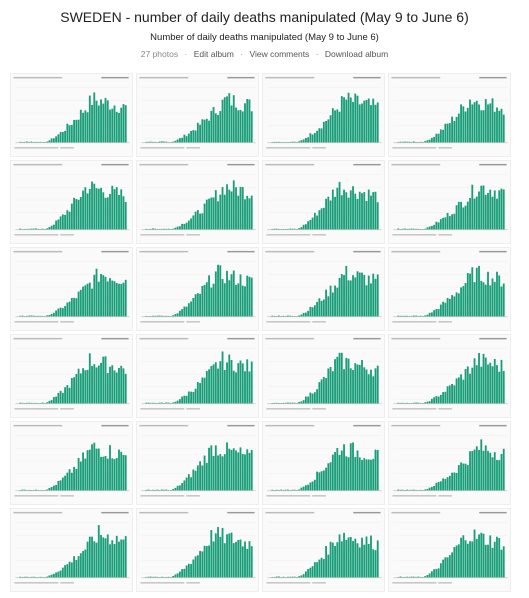 This screenshot has width=529, height=598. Describe the element at coordinates (213, 54) in the screenshot. I see `edit-album-link: Edit album` at that location.